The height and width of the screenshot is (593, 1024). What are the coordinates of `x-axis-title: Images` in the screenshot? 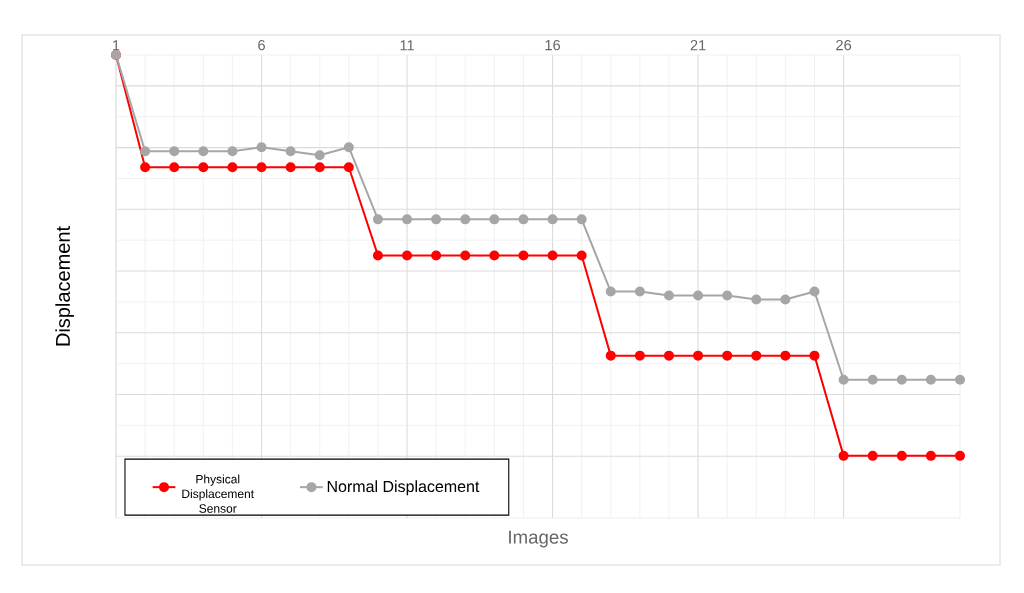 It's located at (538, 539).